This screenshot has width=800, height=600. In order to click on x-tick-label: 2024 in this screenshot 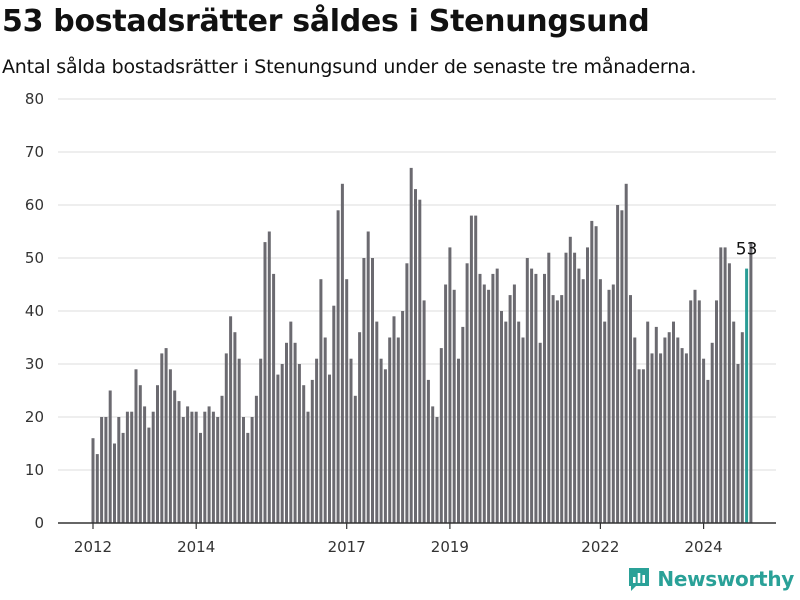, I will do `click(704, 547)`.